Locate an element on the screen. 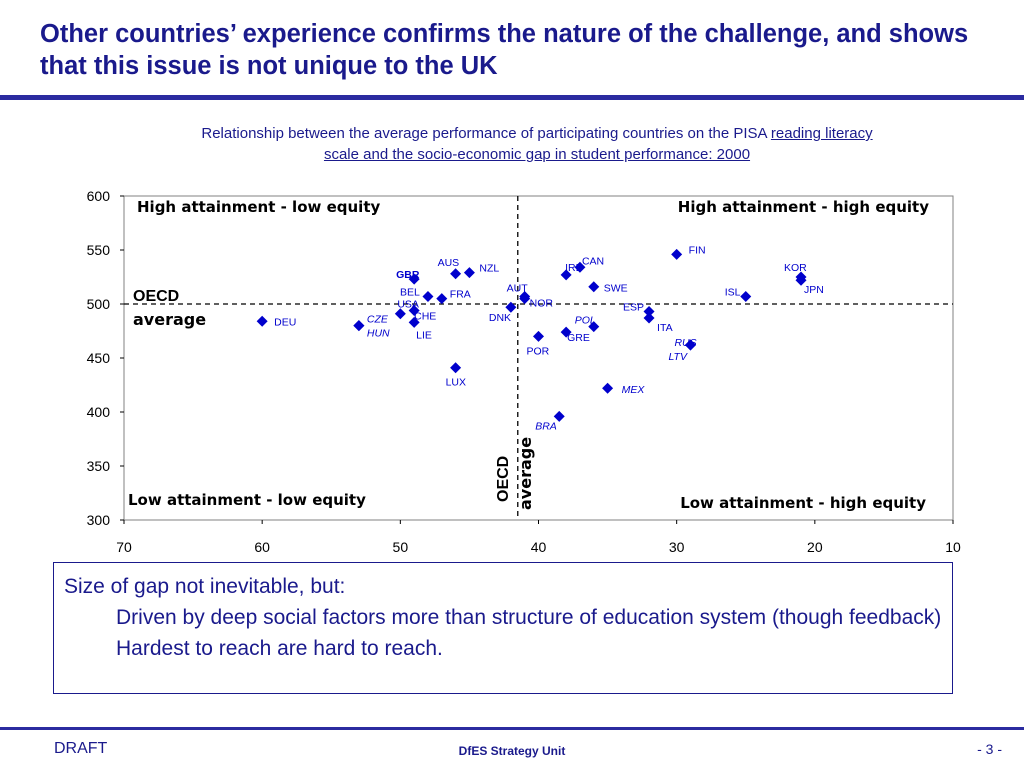  y-tick-label: 450 is located at coordinates (99, 358).